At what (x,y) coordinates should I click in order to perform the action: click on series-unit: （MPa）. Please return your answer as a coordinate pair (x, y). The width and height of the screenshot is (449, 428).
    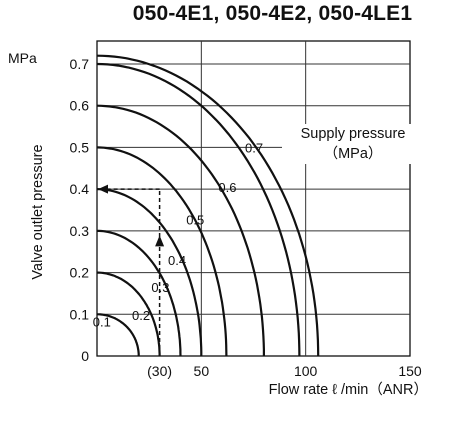
    Looking at the image, I should click on (353, 153).